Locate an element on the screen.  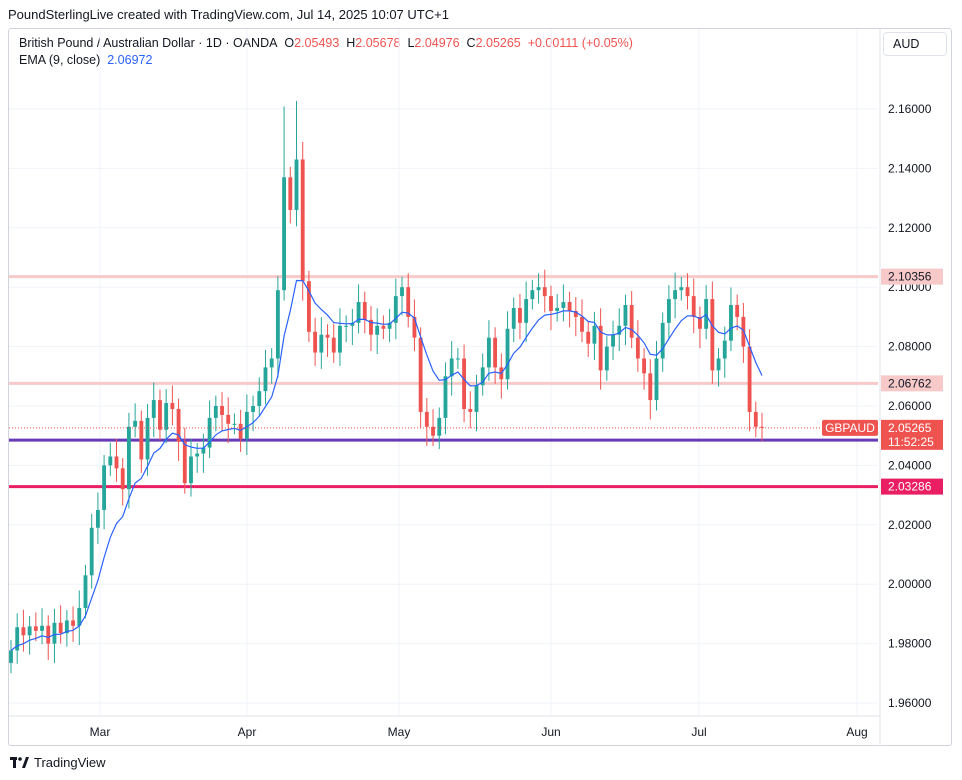
y-tick-label: 1.98000 is located at coordinates (910, 644).